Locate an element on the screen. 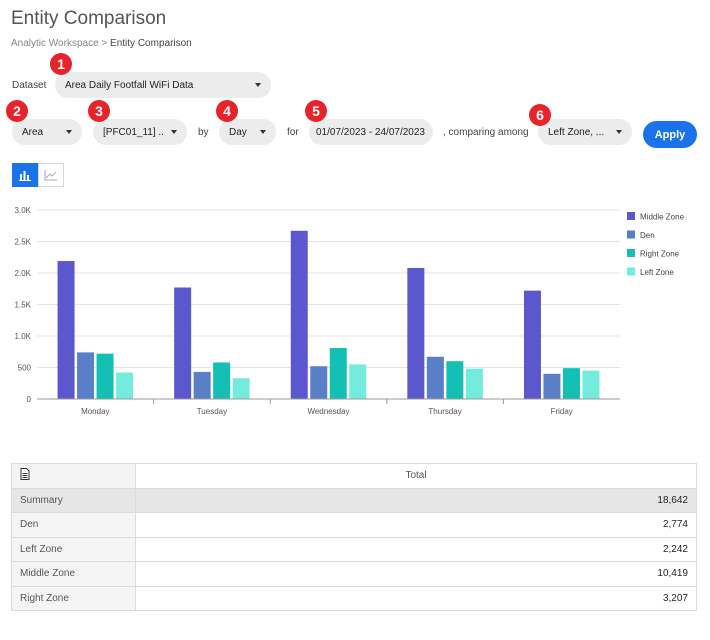 The width and height of the screenshot is (710, 640). row-name: Middle Zone is located at coordinates (73, 574).